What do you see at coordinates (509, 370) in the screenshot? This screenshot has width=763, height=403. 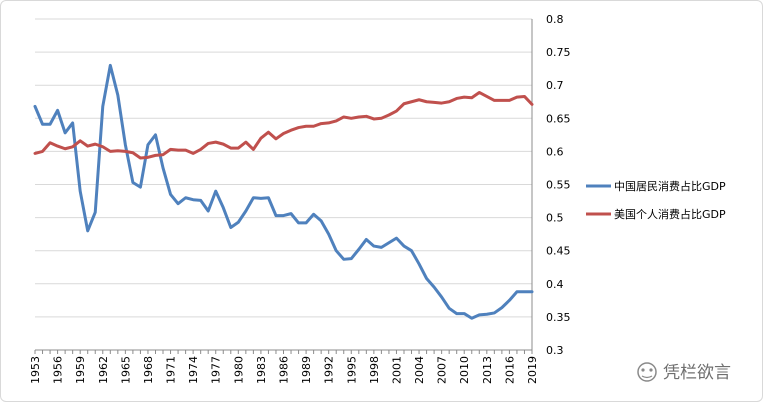 I see `x-tick-label: 2016` at bounding box center [509, 370].